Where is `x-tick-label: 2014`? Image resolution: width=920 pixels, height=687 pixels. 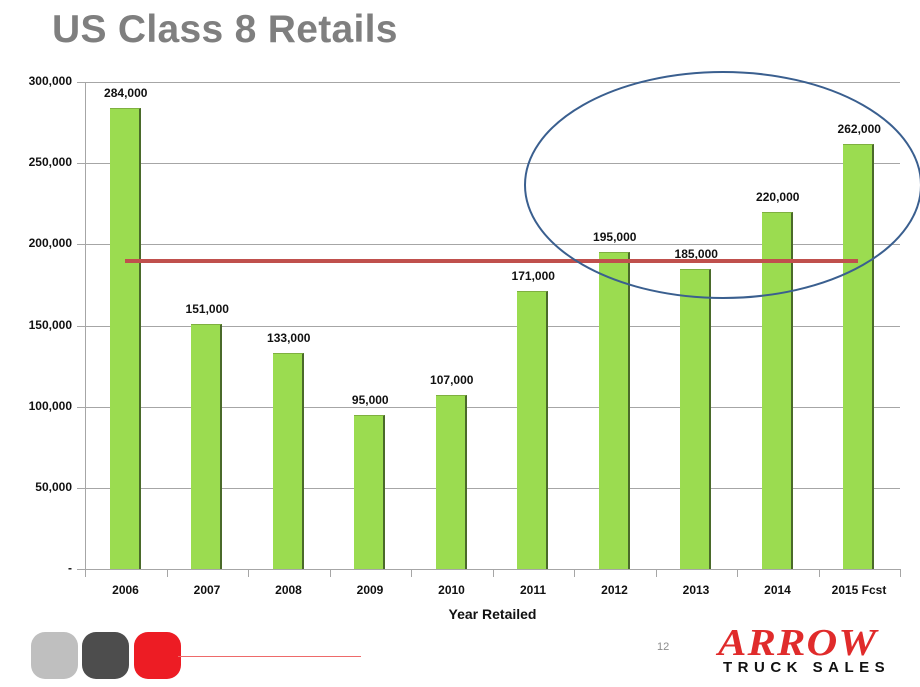
x-tick-label: 2014 is located at coordinates (777, 590).